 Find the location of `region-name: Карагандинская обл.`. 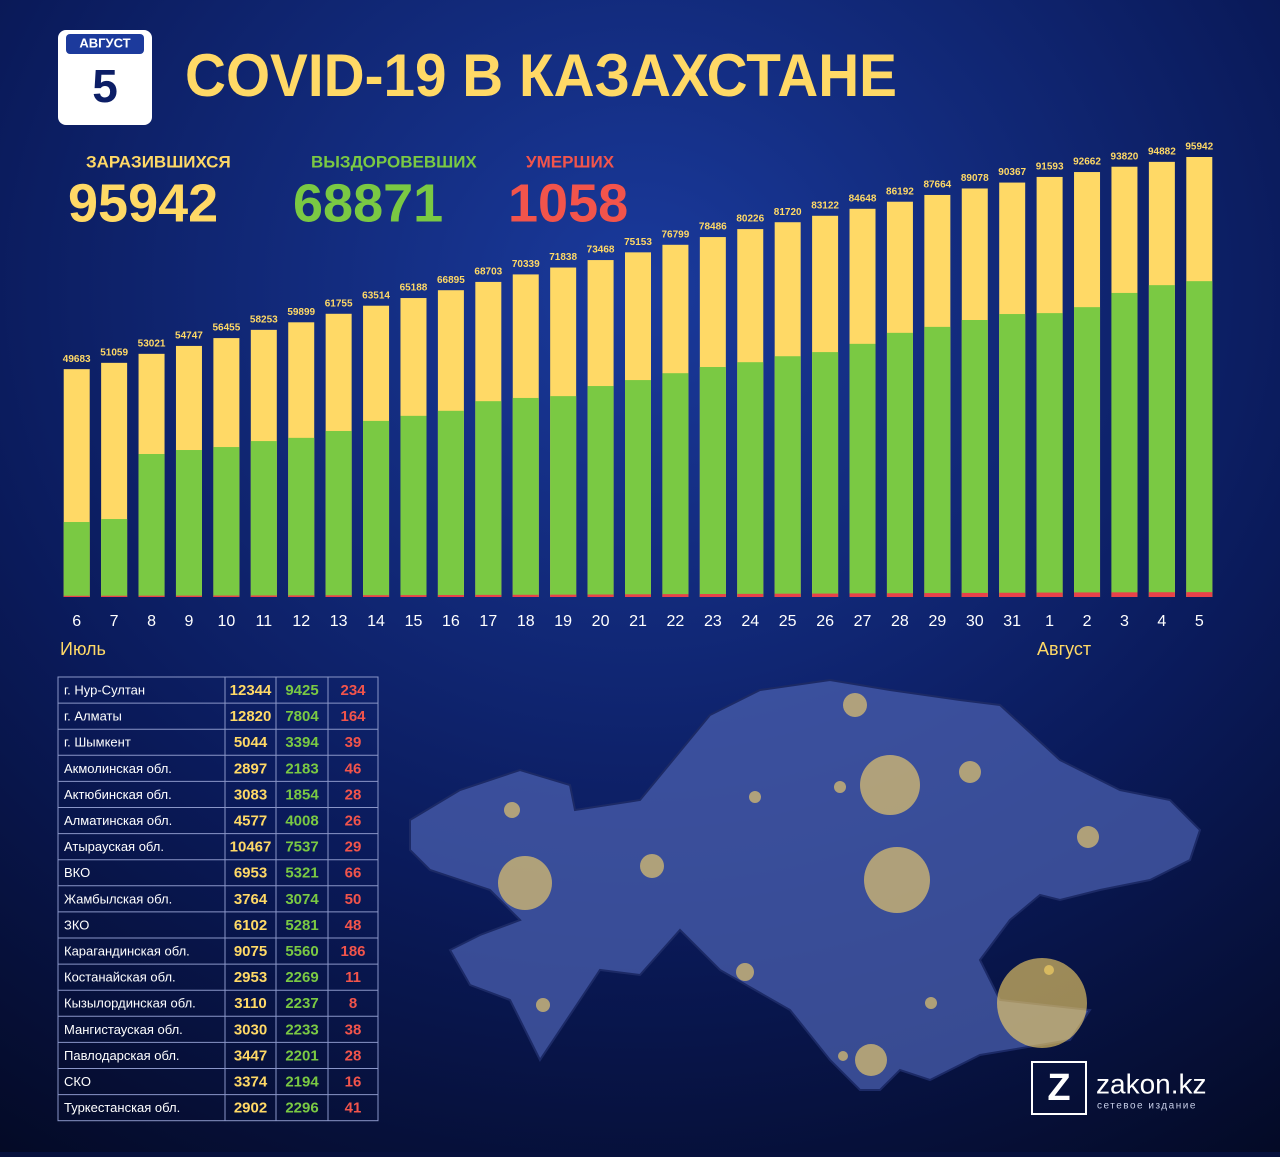

region-name: Карагандинская обл. is located at coordinates (127, 950).